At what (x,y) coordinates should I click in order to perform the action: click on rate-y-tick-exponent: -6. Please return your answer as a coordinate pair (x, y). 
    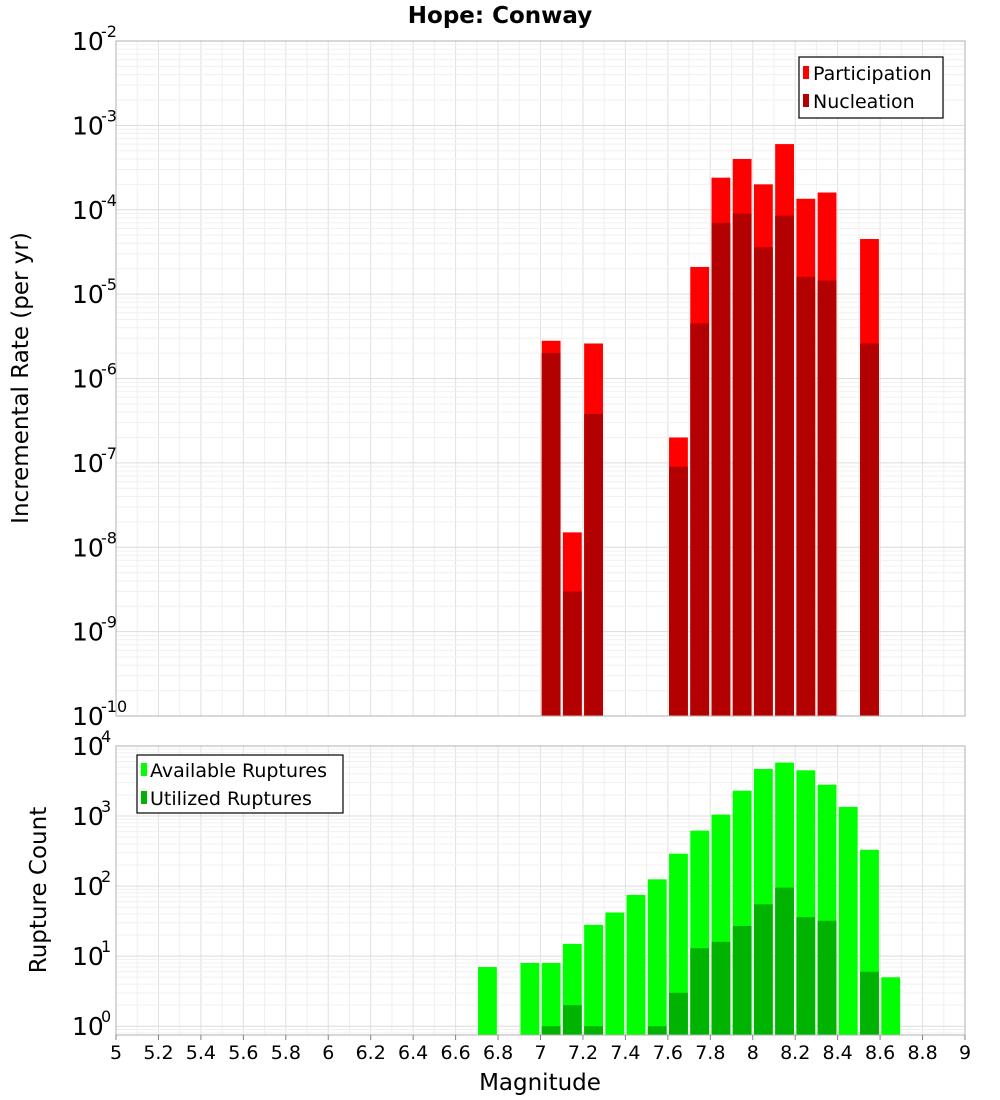
    Looking at the image, I should click on (109, 369).